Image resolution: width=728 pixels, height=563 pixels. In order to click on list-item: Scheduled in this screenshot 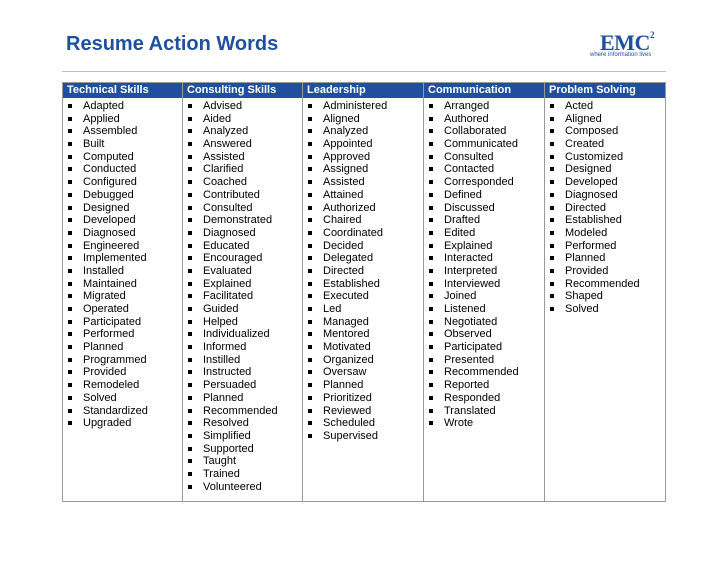, I will do `click(363, 423)`.